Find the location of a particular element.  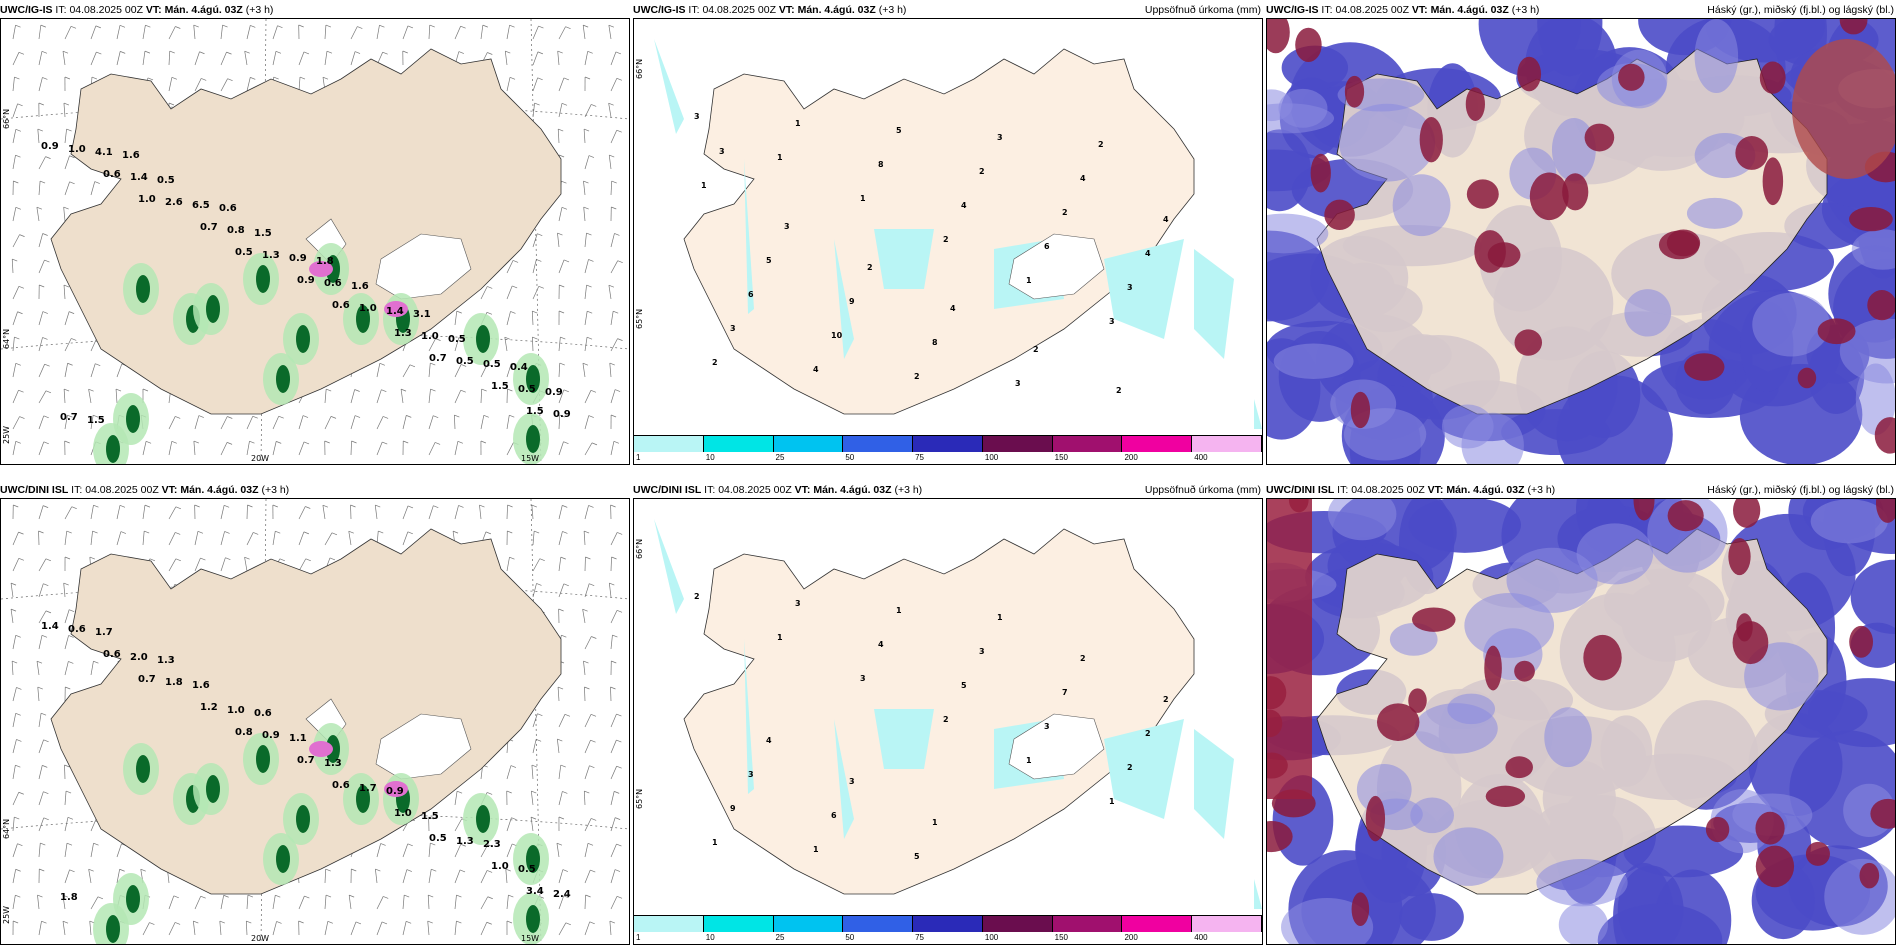

vt-value: Mán. 4.ágú. 03Z is located at coordinates (203, 10).